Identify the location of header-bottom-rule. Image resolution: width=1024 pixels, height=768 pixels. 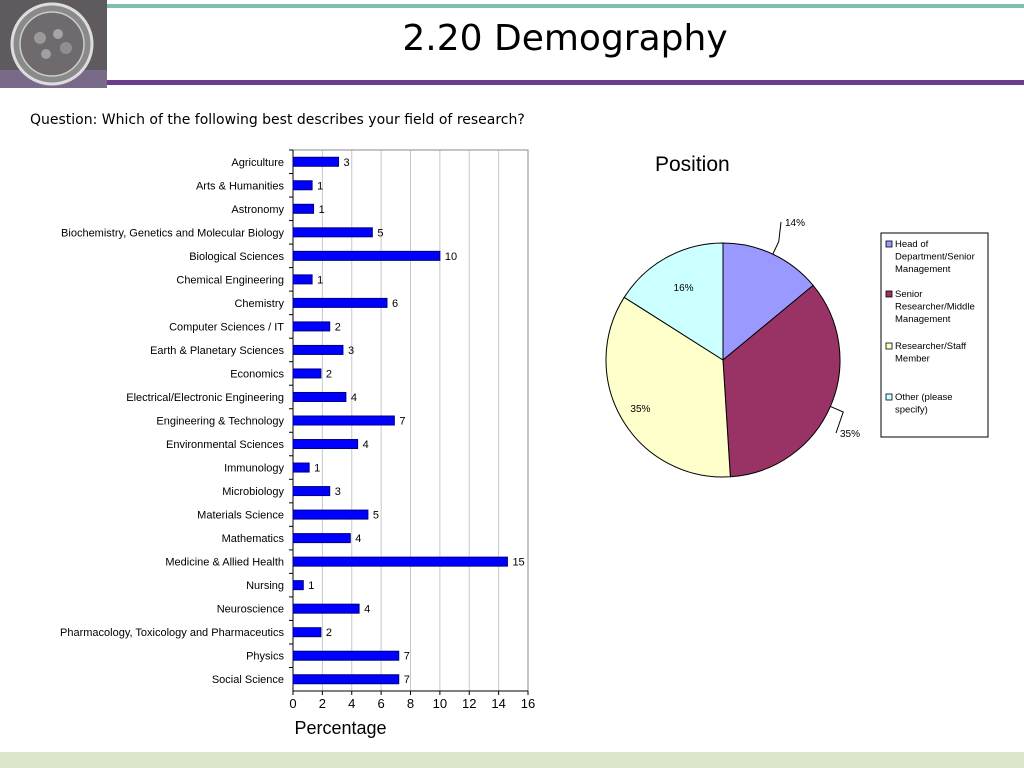
(565, 82).